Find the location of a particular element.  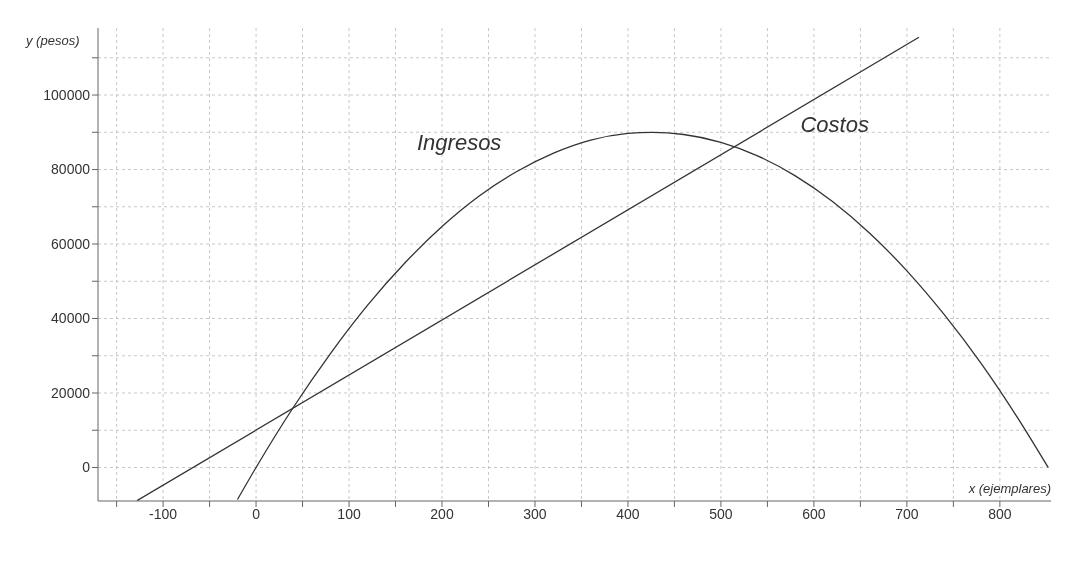

x-tick-label: 0 is located at coordinates (256, 513).